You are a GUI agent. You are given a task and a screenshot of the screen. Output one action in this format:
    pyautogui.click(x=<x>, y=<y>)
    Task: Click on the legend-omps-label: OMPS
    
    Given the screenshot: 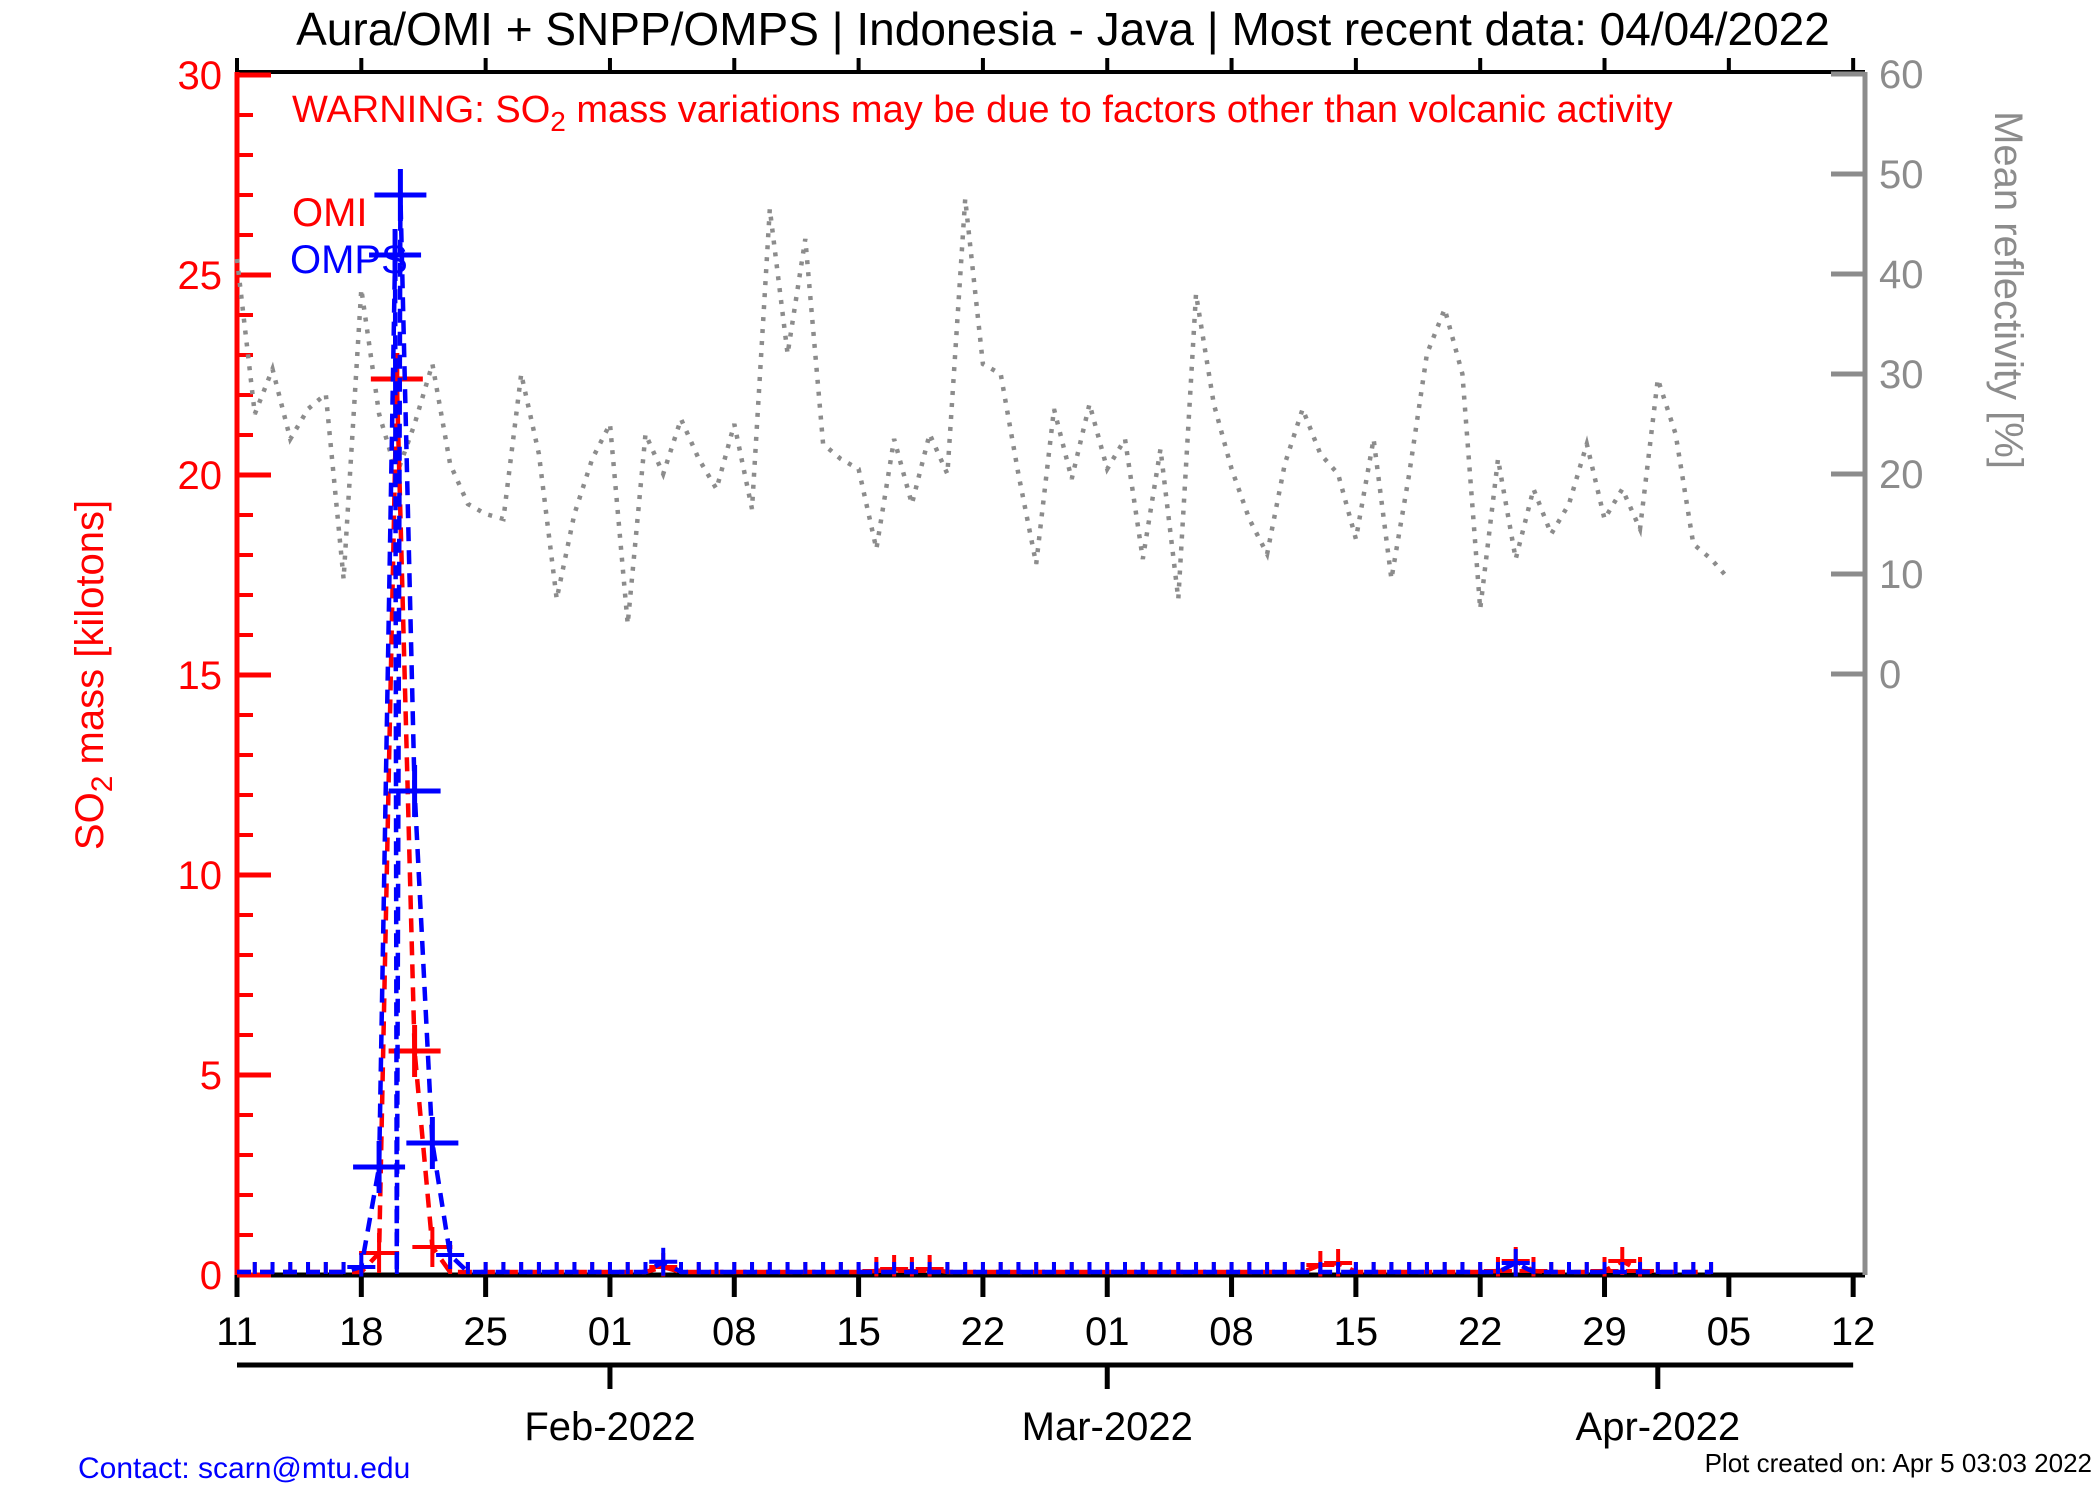 What is the action you would take?
    pyautogui.click(x=349, y=260)
    